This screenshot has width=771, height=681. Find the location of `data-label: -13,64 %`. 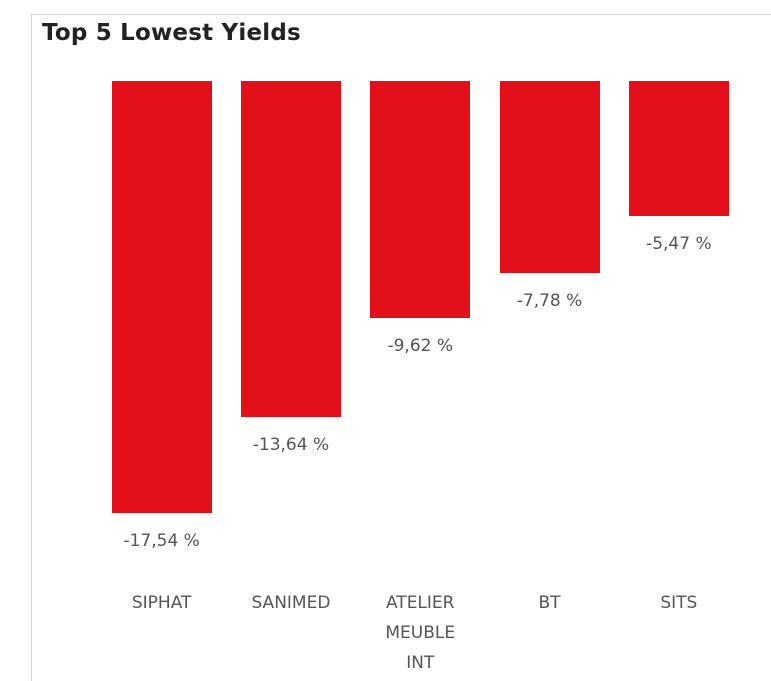

data-label: -13,64 % is located at coordinates (291, 444).